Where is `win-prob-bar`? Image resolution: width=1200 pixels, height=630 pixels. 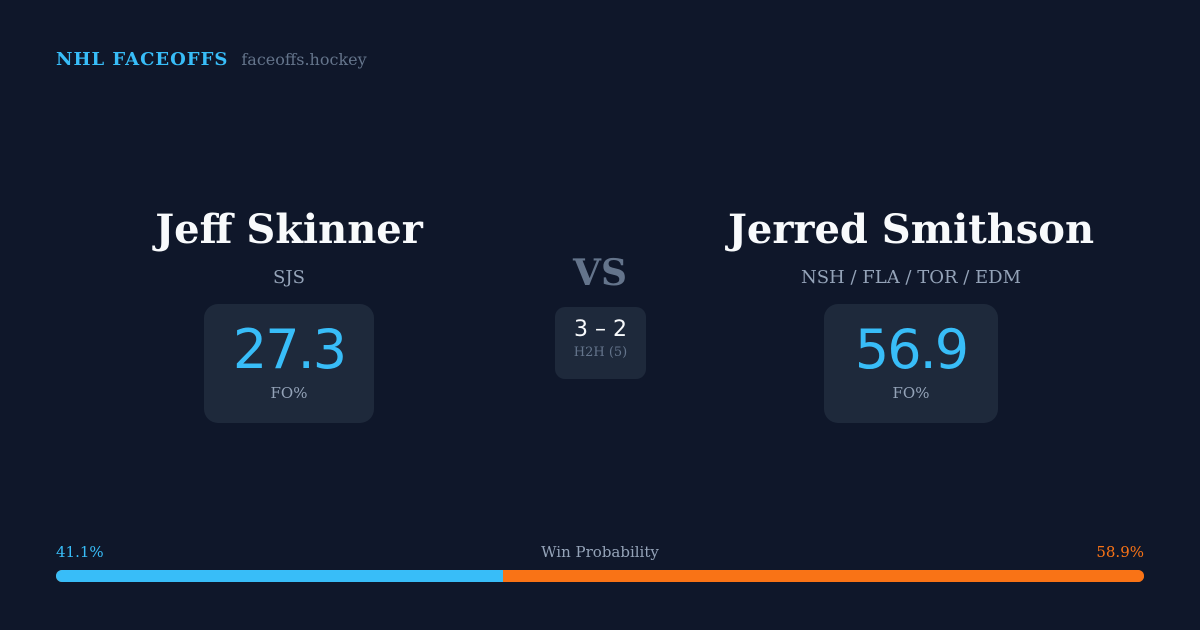
win-prob-bar is located at coordinates (600, 576).